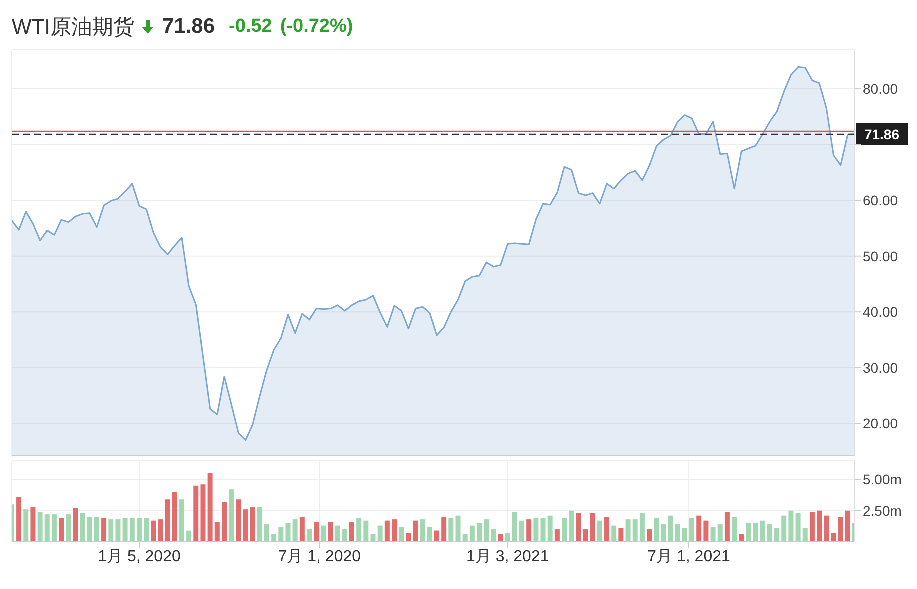 This screenshot has width=917, height=589. I want to click on x-tick-label: 1月 3, 2021, so click(508, 557).